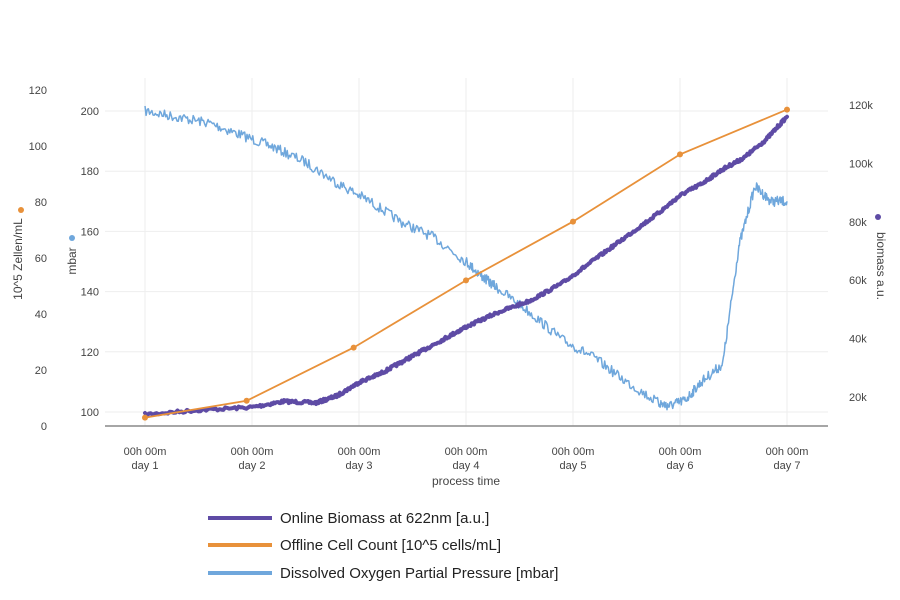  I want to click on mbar-tick-100: 100, so click(90, 413).